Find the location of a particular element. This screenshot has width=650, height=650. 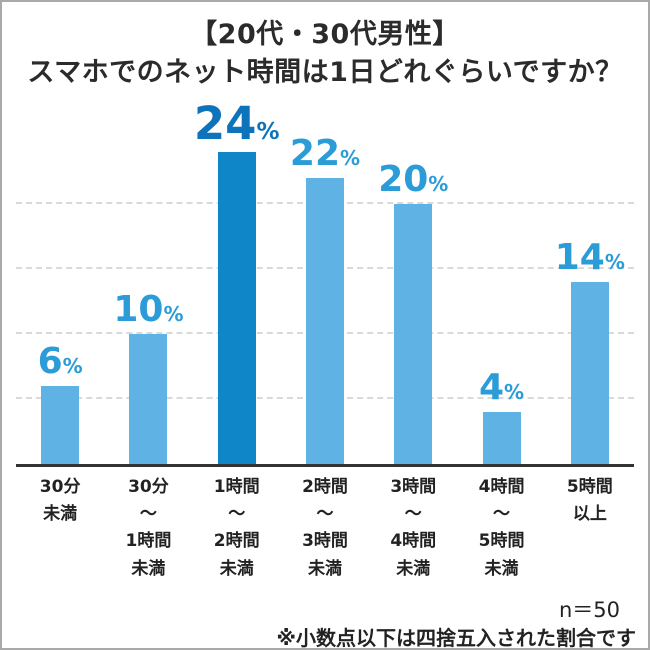

bar-column: 4% is located at coordinates (501, 293).